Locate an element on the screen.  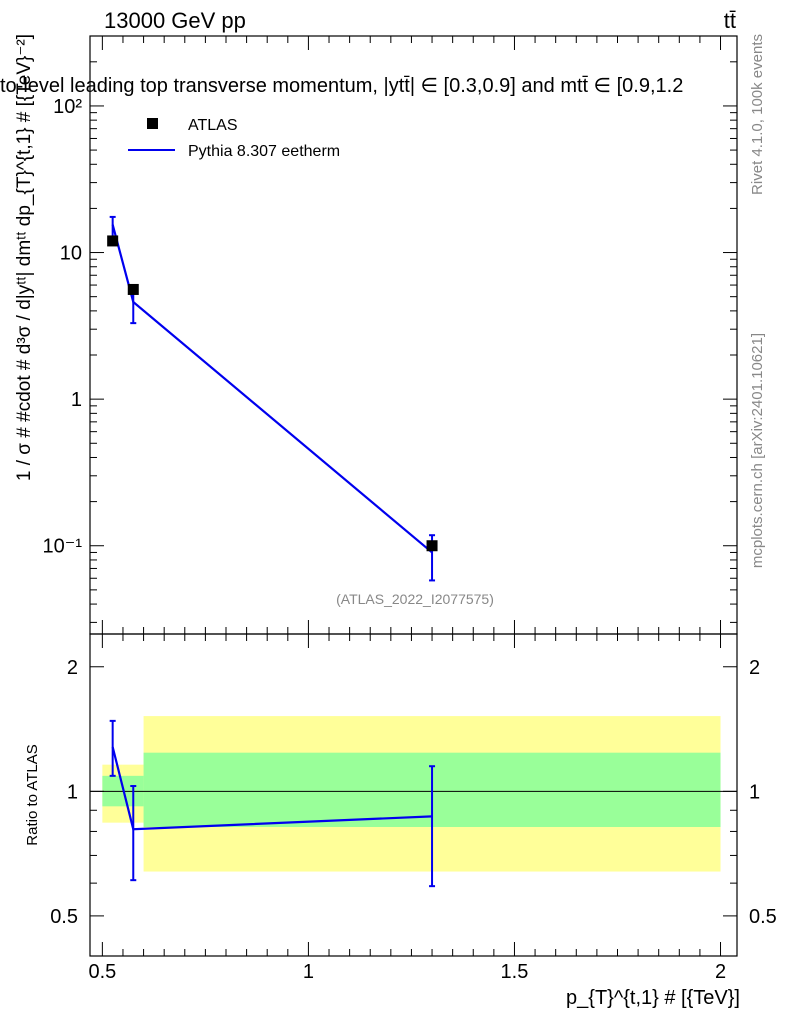
data-points-main is located at coordinates (272, 393).